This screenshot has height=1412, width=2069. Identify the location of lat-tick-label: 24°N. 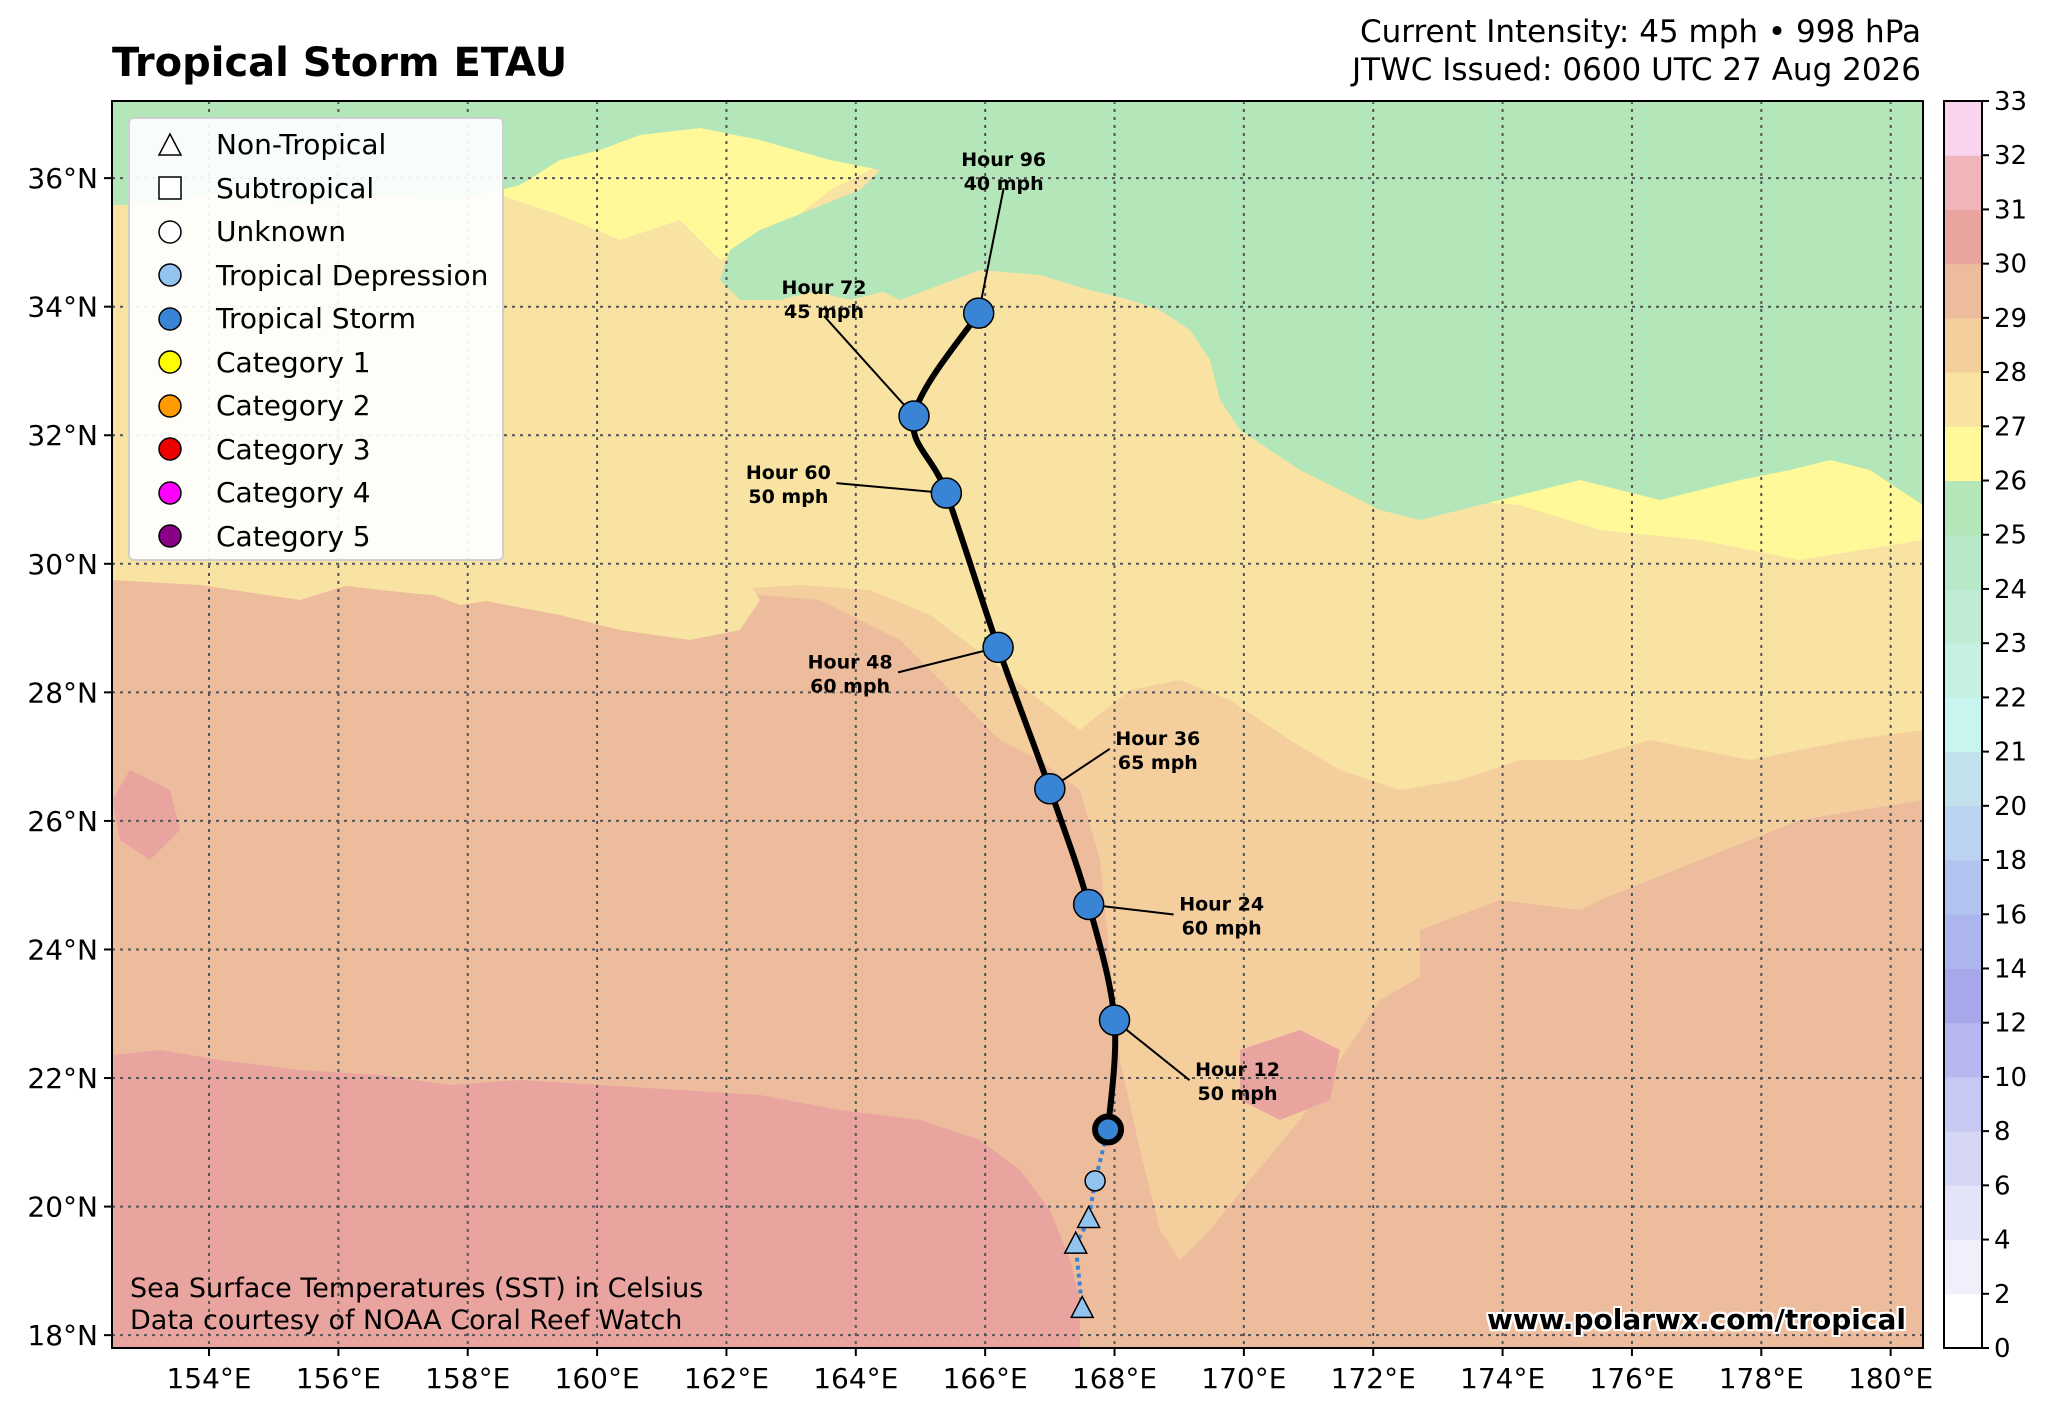
(62, 949).